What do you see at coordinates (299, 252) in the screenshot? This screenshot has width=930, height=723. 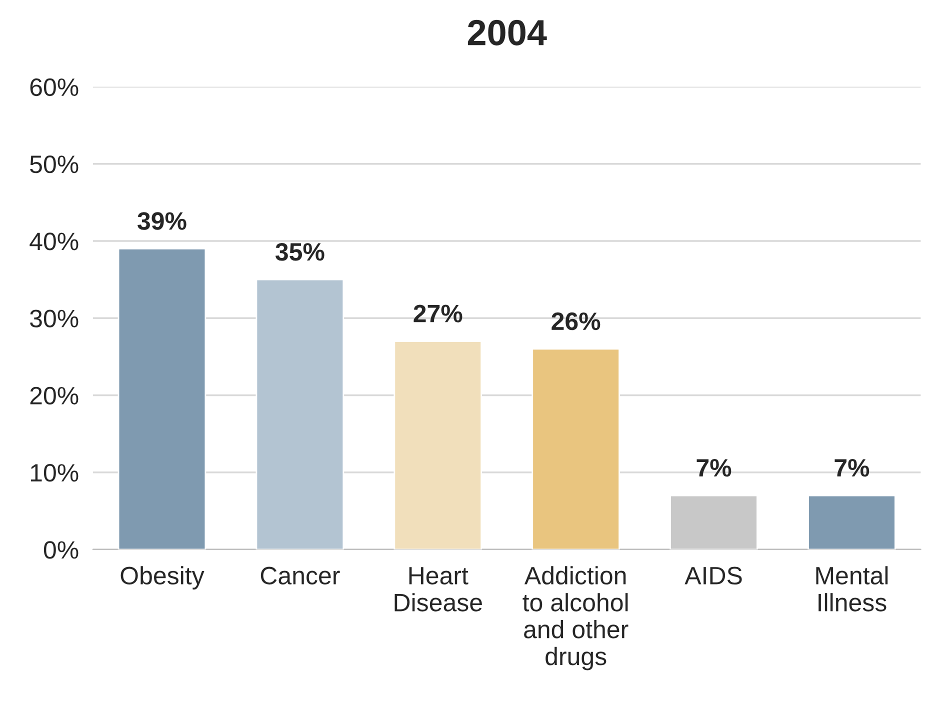 I see `data-label: 35%` at bounding box center [299, 252].